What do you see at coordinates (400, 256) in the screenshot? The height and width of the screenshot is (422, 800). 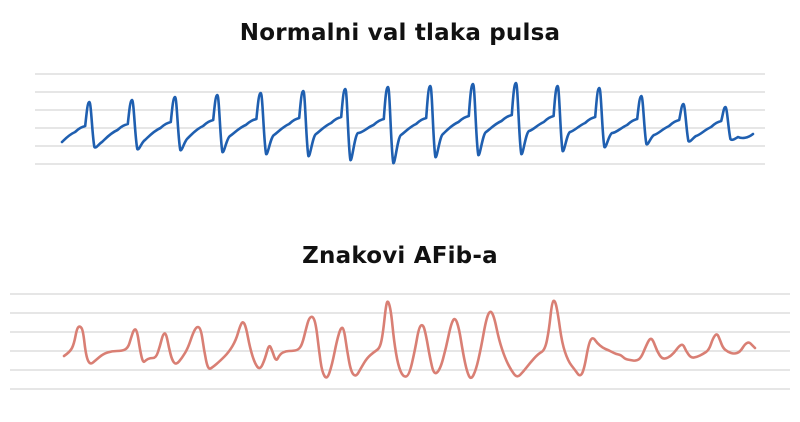 I see `afib-title: Znakovi AFib-a` at bounding box center [400, 256].